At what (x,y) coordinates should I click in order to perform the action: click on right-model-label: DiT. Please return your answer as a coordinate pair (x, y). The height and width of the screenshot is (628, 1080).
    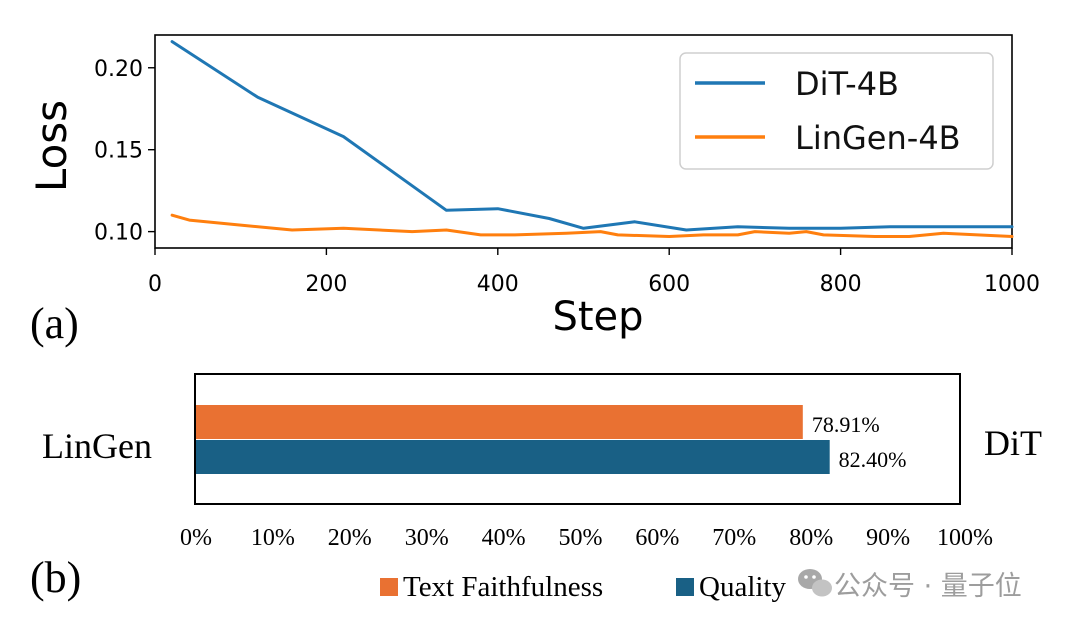
    Looking at the image, I should click on (1013, 443).